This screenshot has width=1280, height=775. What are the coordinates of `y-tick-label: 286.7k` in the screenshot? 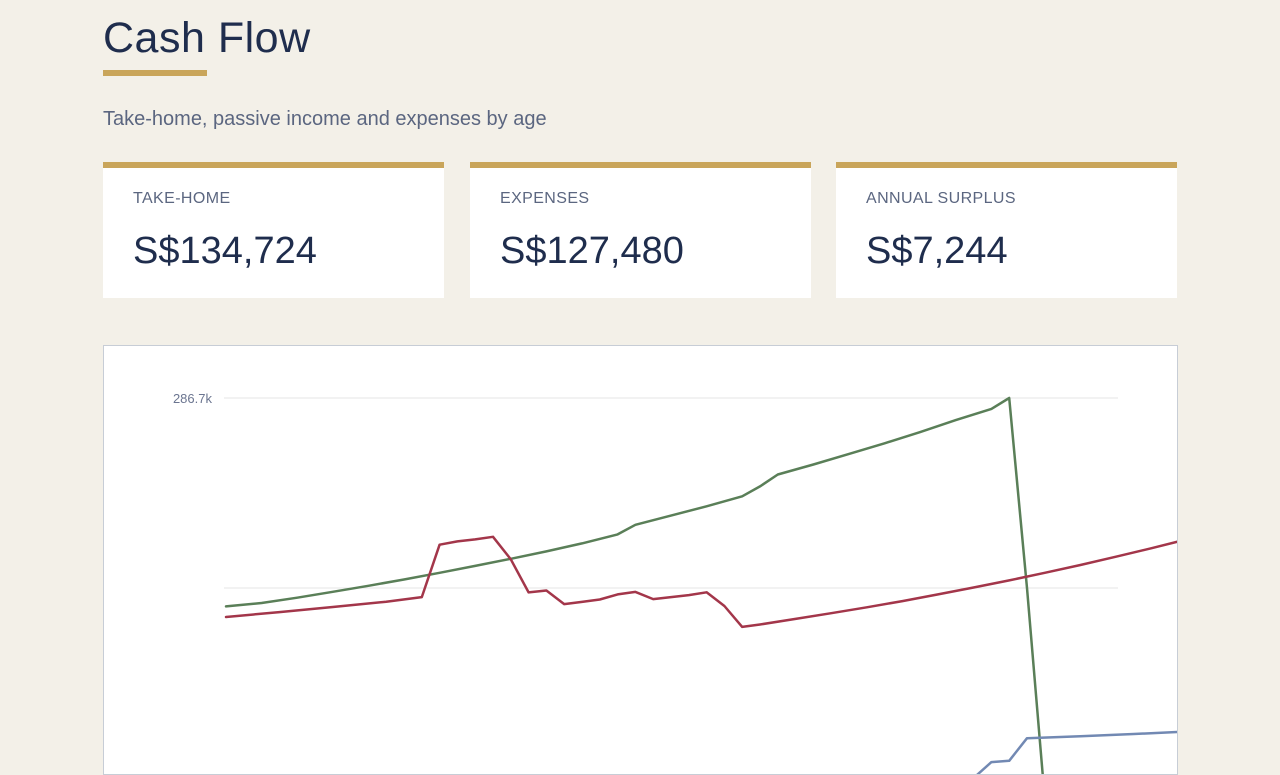 It's located at (193, 398).